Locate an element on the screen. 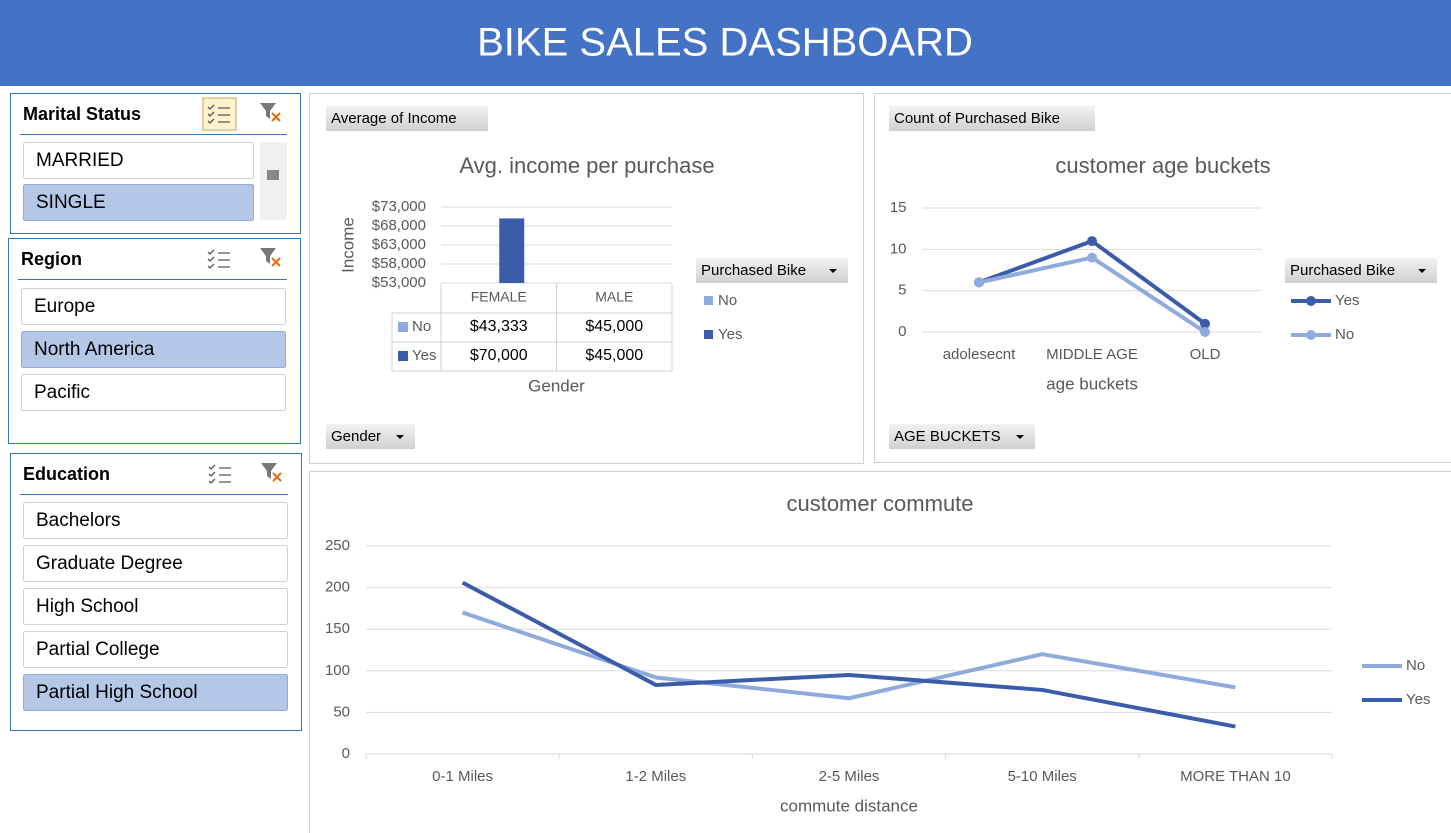 This screenshot has height=833, width=1451. x-tick-label: FEMALE is located at coordinates (499, 297).